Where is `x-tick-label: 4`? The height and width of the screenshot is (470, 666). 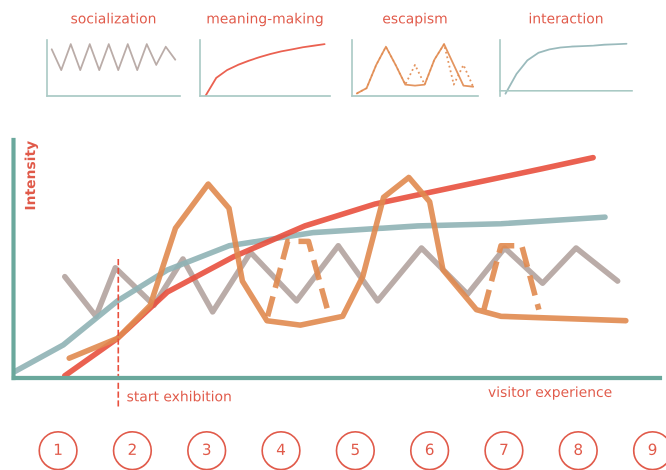 x-tick-label: 4 is located at coordinates (281, 449).